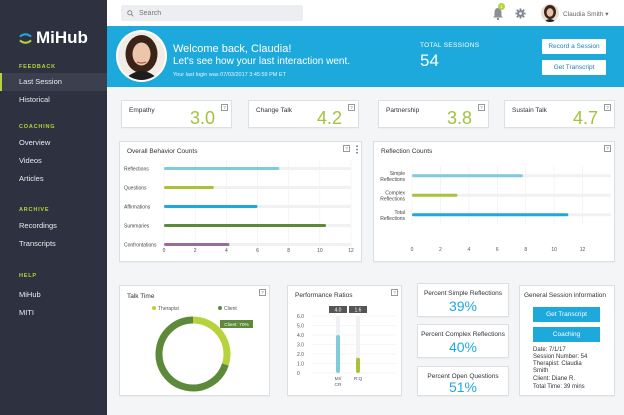 The image size is (624, 415). Describe the element at coordinates (135, 189) in the screenshot. I see `category-label: Questions` at that location.